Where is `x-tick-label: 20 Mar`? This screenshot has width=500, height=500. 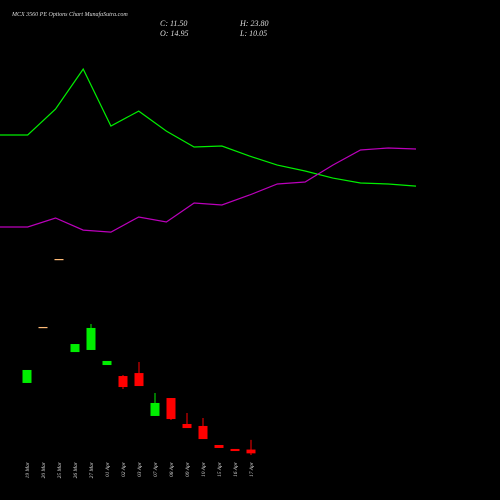
x-tick-label: 20 Mar is located at coordinates (44, 469).